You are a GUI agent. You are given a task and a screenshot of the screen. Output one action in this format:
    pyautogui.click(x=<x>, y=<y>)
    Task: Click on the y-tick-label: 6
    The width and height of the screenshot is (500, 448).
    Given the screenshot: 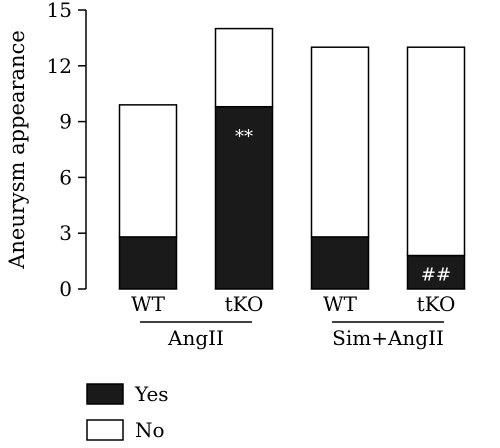 What is the action you would take?
    pyautogui.click(x=65, y=177)
    